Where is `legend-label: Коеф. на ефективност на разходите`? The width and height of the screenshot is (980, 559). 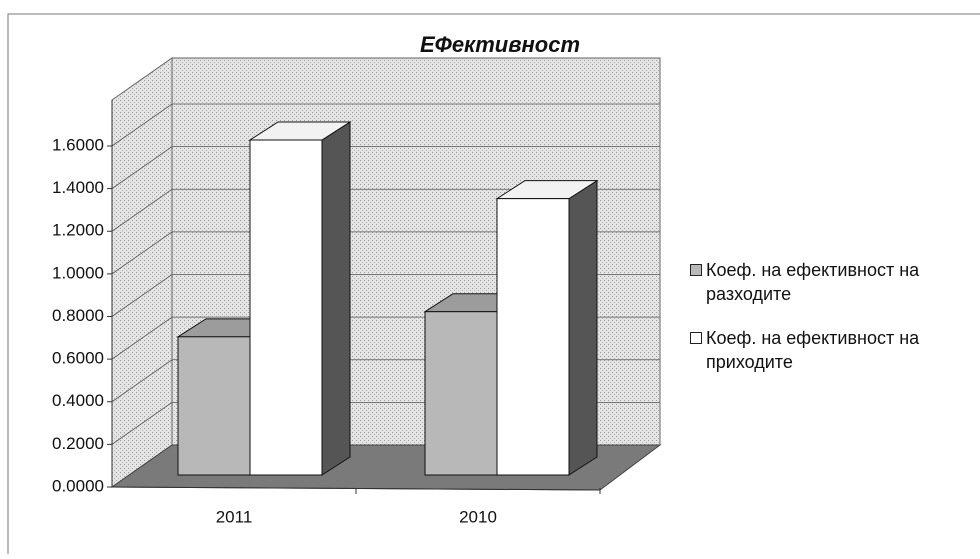
legend-label: Коеф. на ефективност на разходите is located at coordinates (813, 282).